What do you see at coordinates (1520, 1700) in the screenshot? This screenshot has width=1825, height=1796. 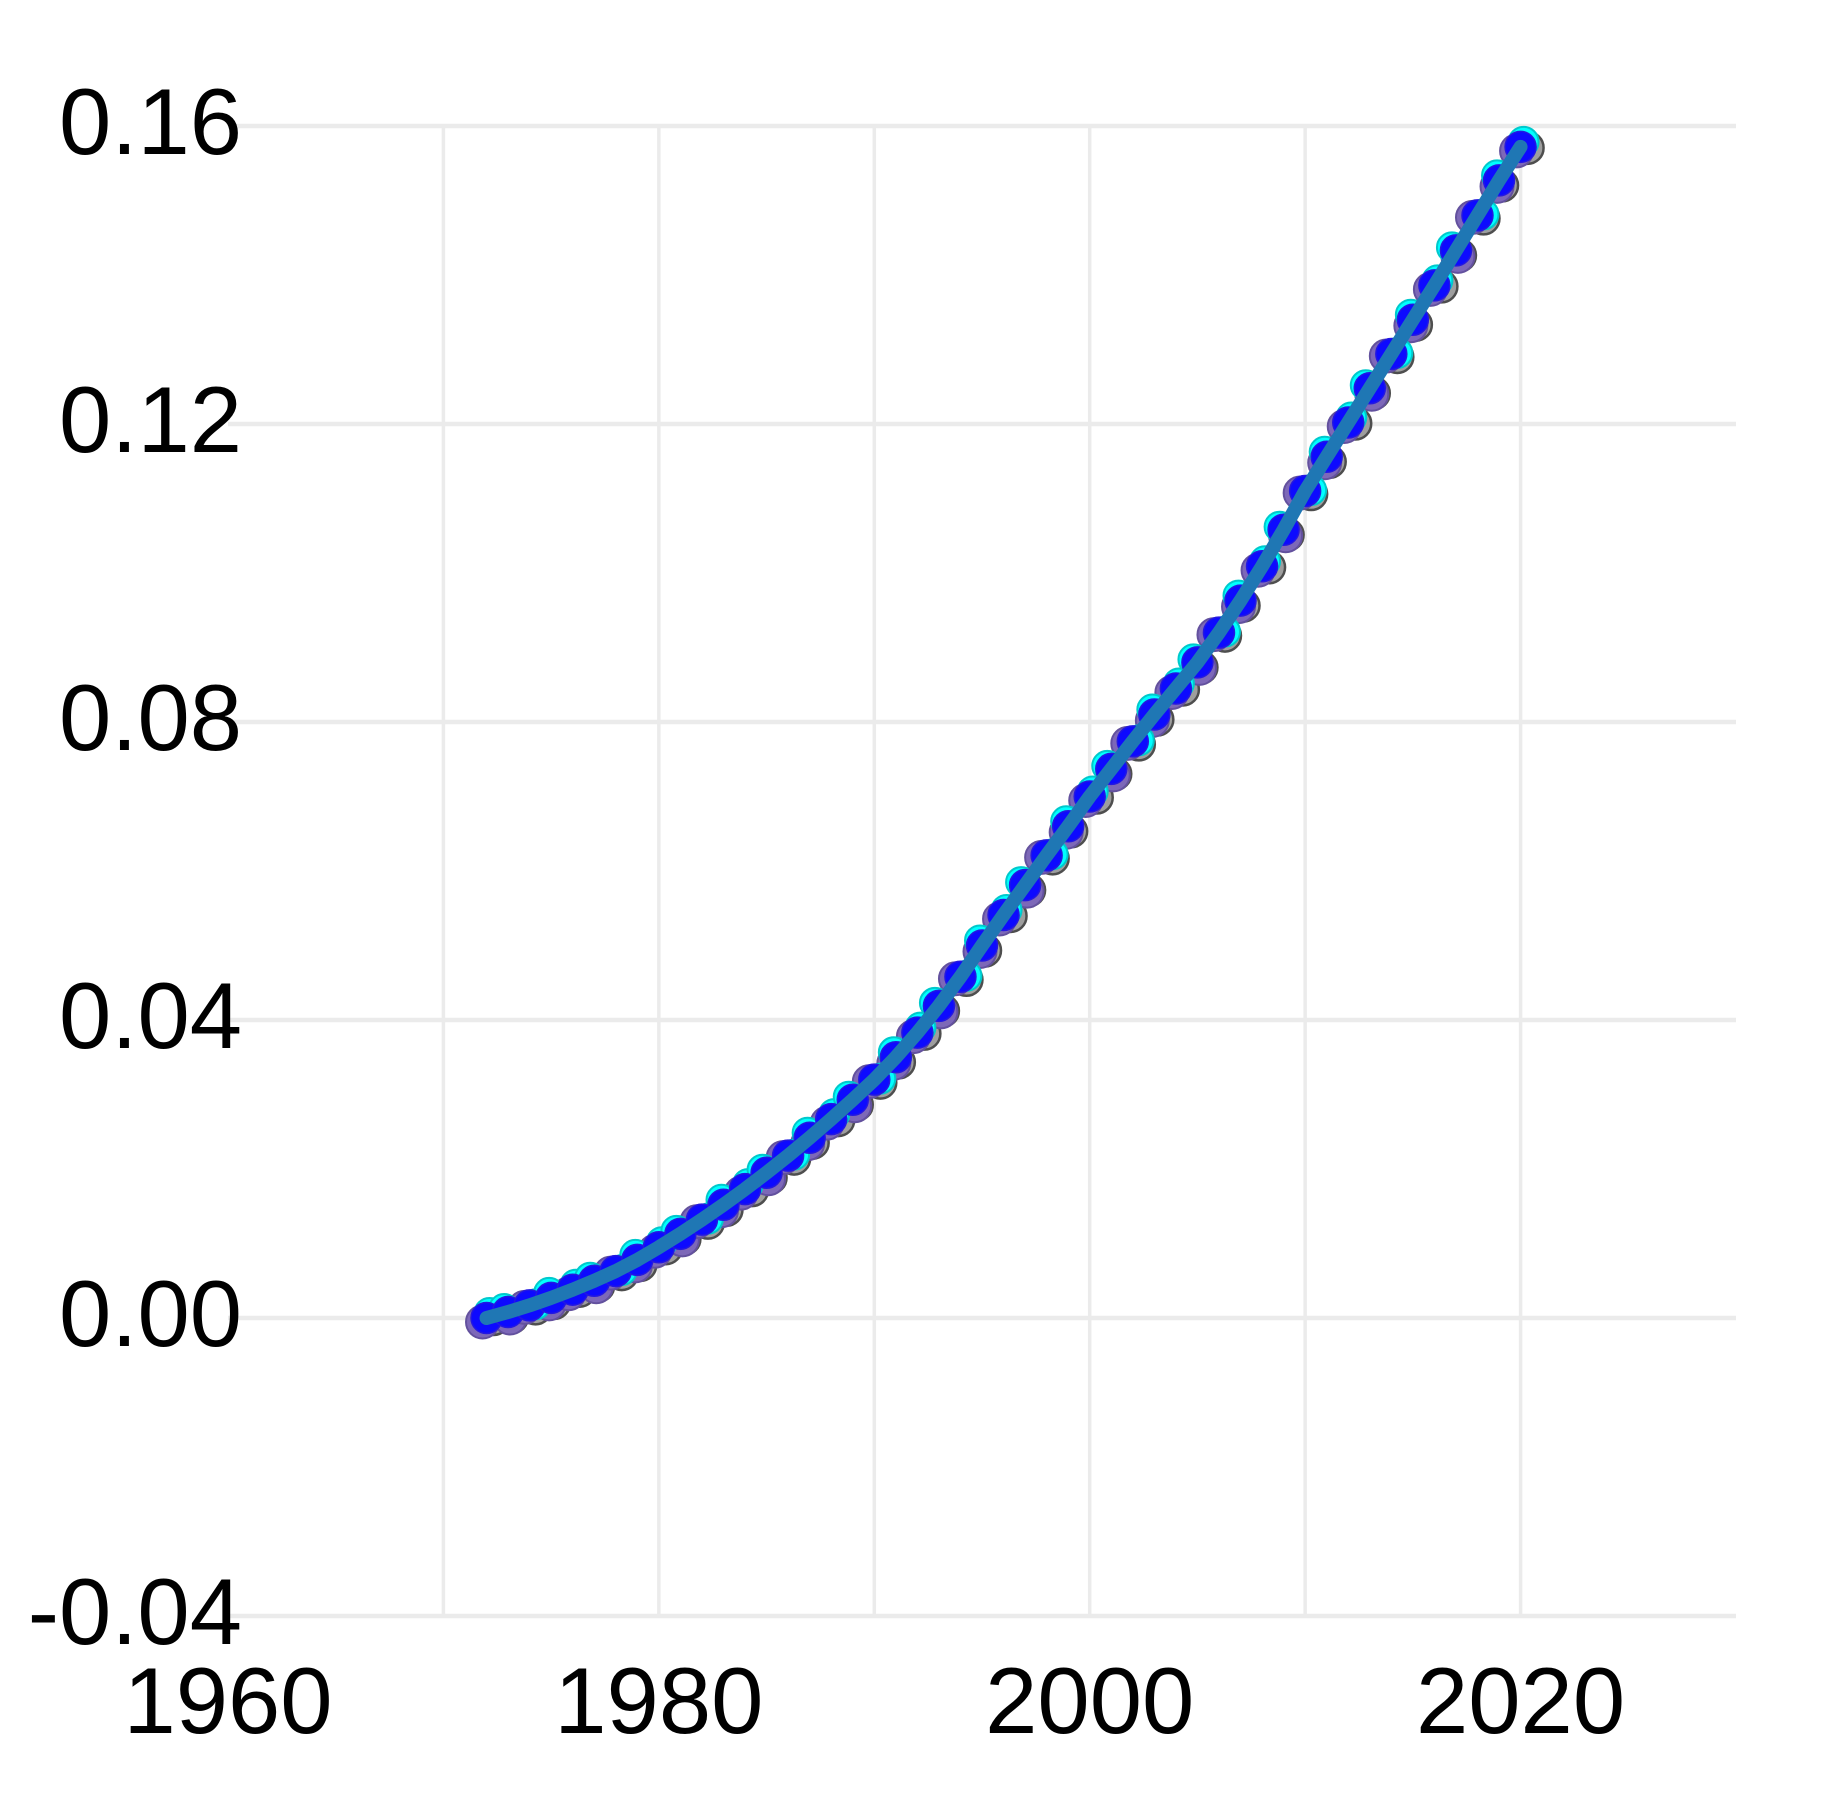 I see `x-tick-label: 2020` at bounding box center [1520, 1700].